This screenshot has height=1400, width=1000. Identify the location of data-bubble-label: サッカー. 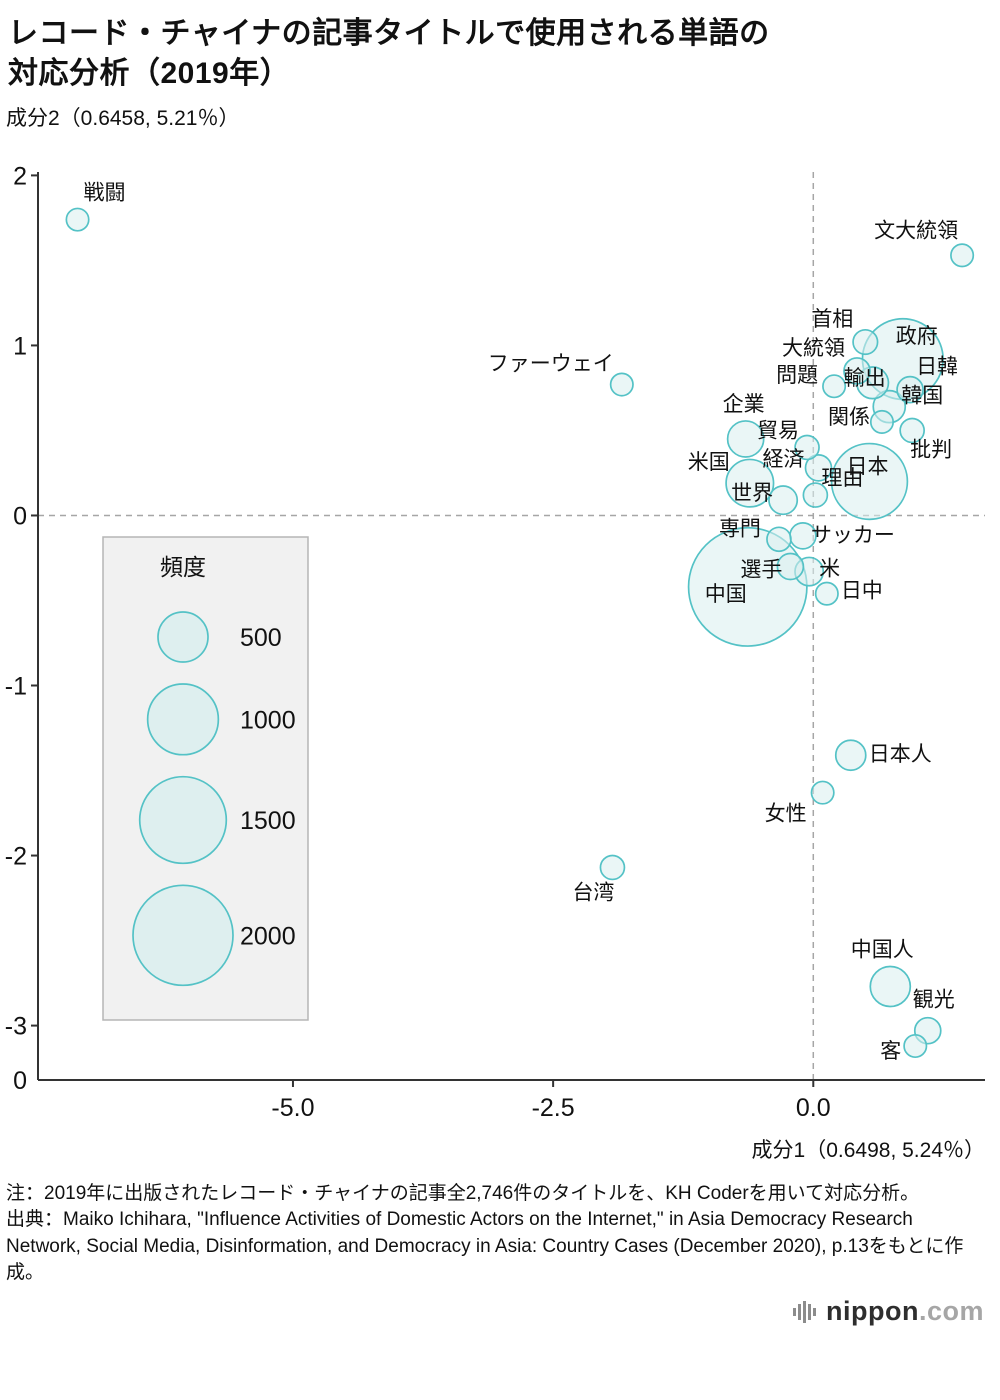
(853, 535).